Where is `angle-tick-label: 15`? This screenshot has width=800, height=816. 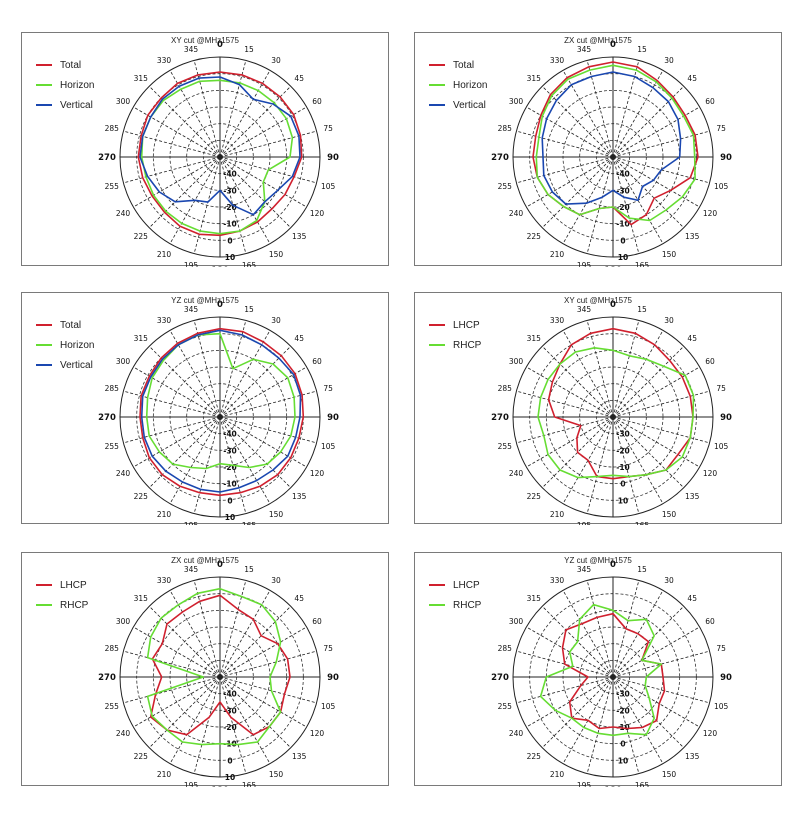
angle-tick-label: 15 is located at coordinates (249, 569).